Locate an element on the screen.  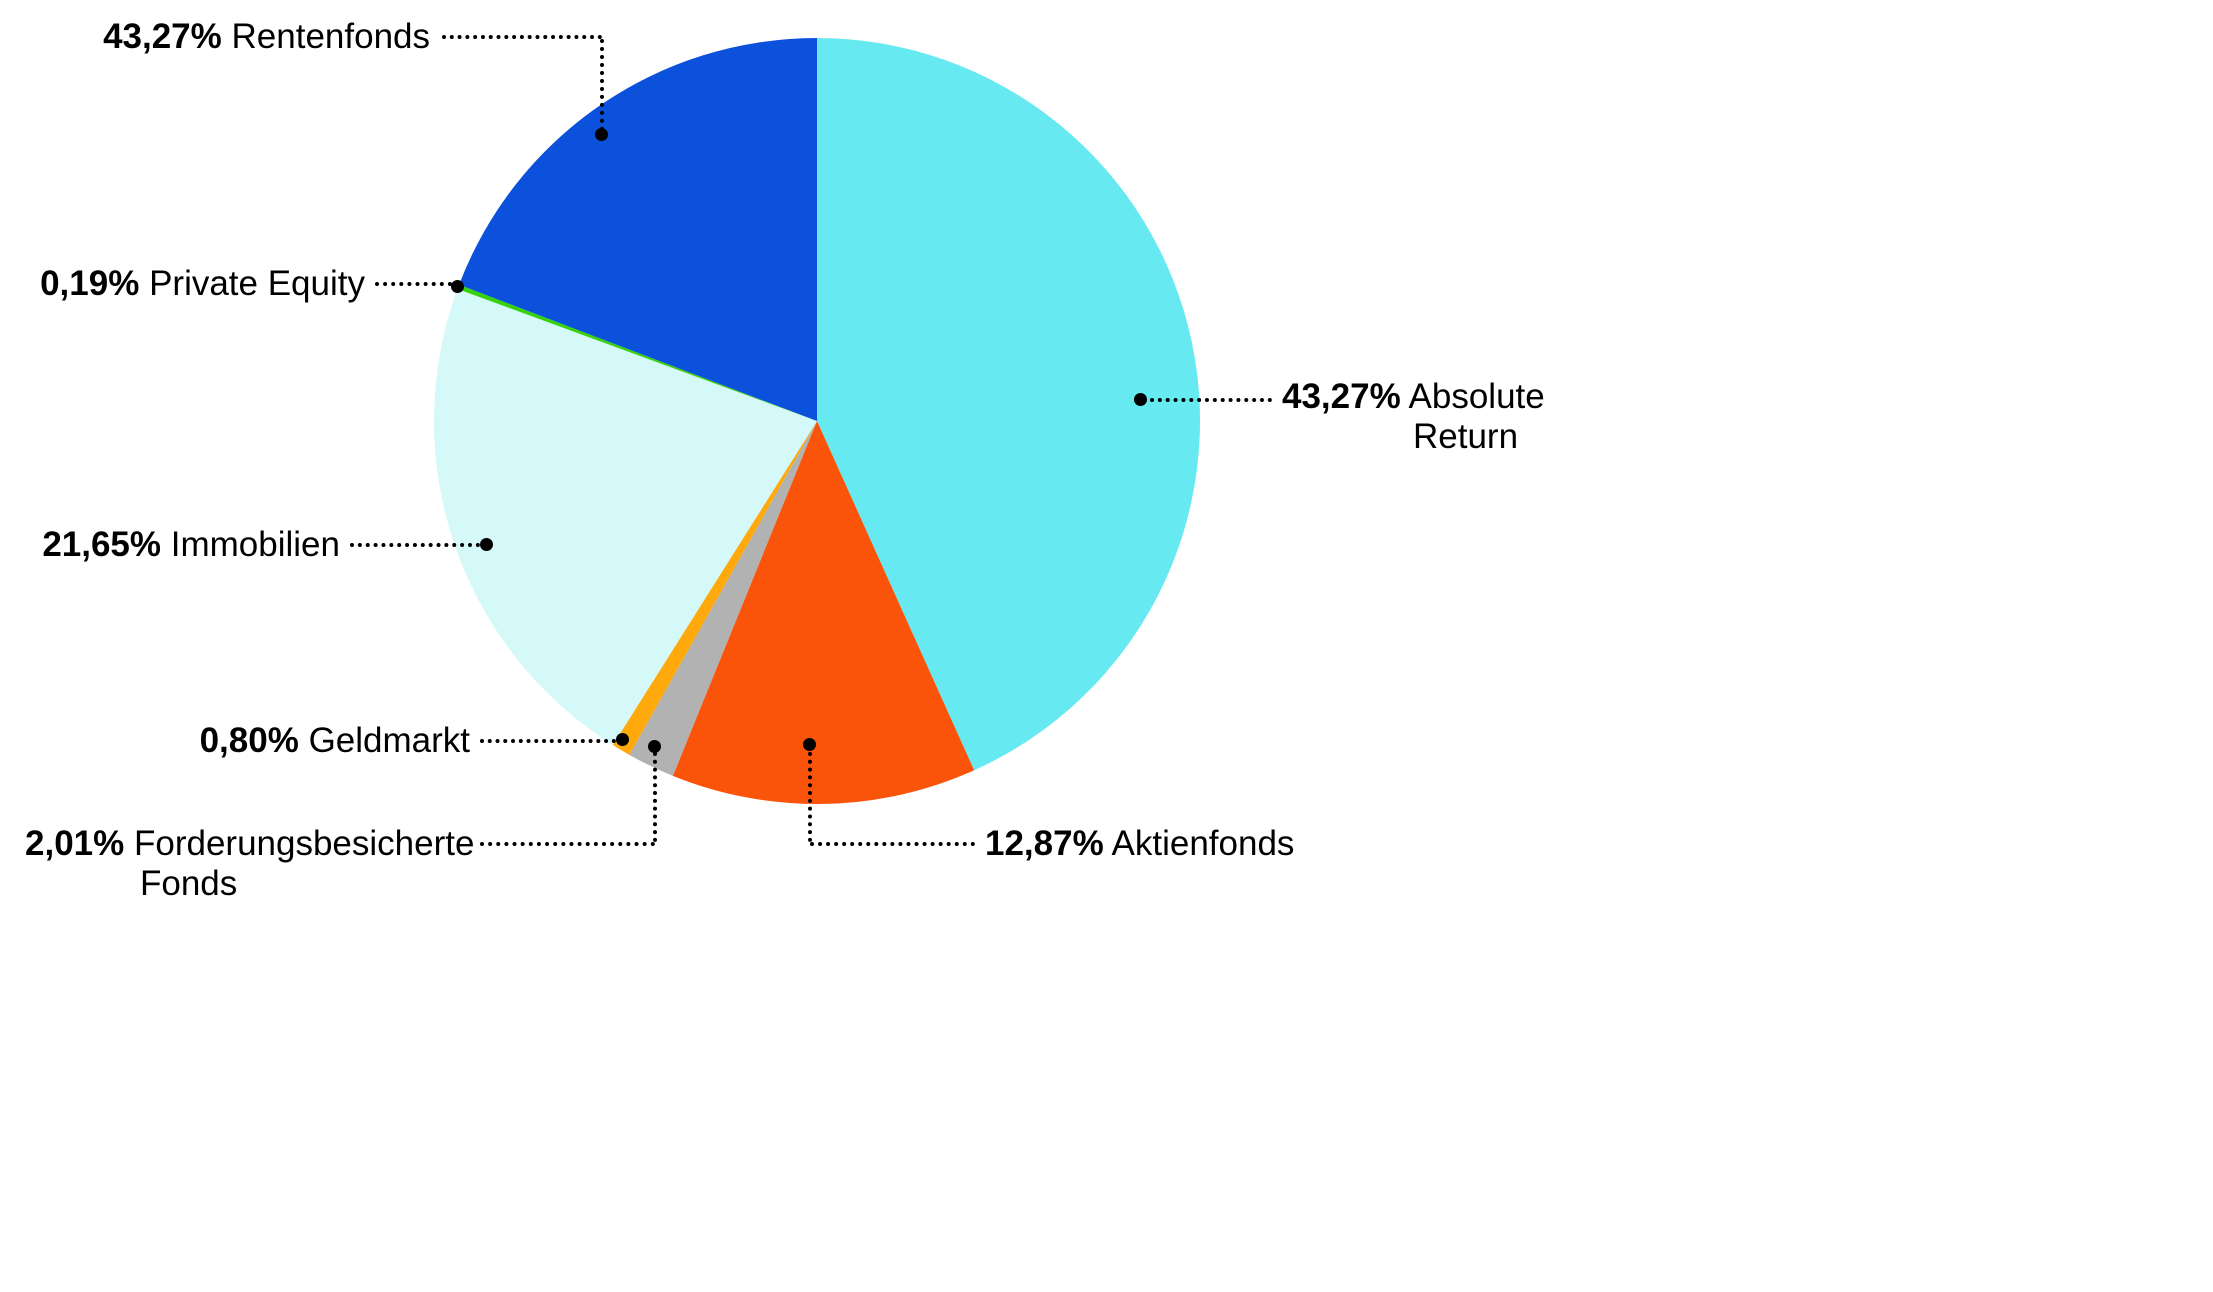
leader-geldmarkt-h is located at coordinates (548, 741).